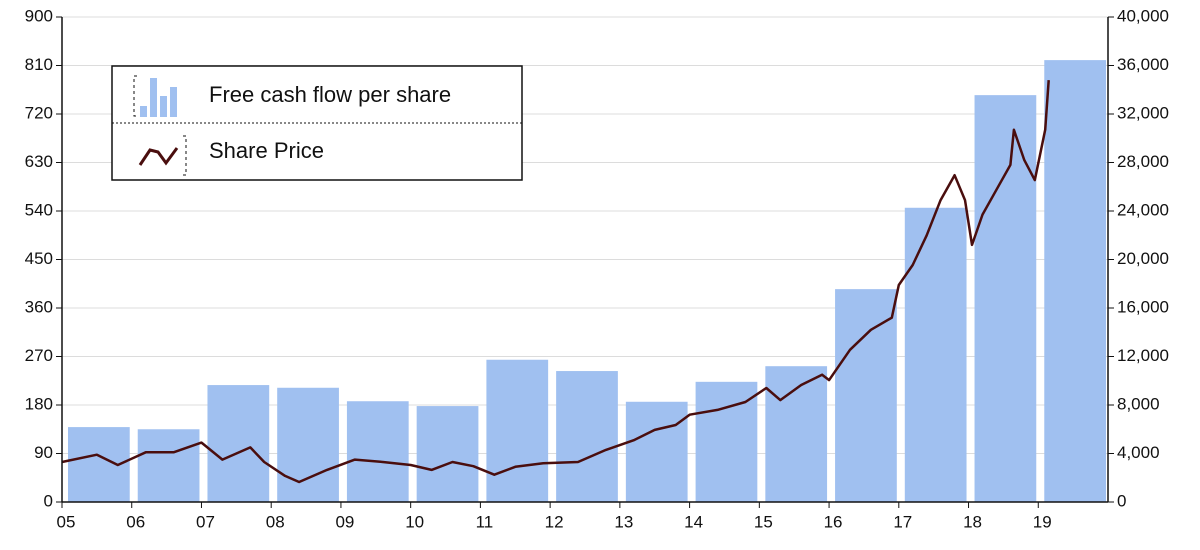 Image resolution: width=1200 pixels, height=550 pixels. What do you see at coordinates (1143, 258) in the screenshot?
I see `y2-tick-label: 20,000` at bounding box center [1143, 258].